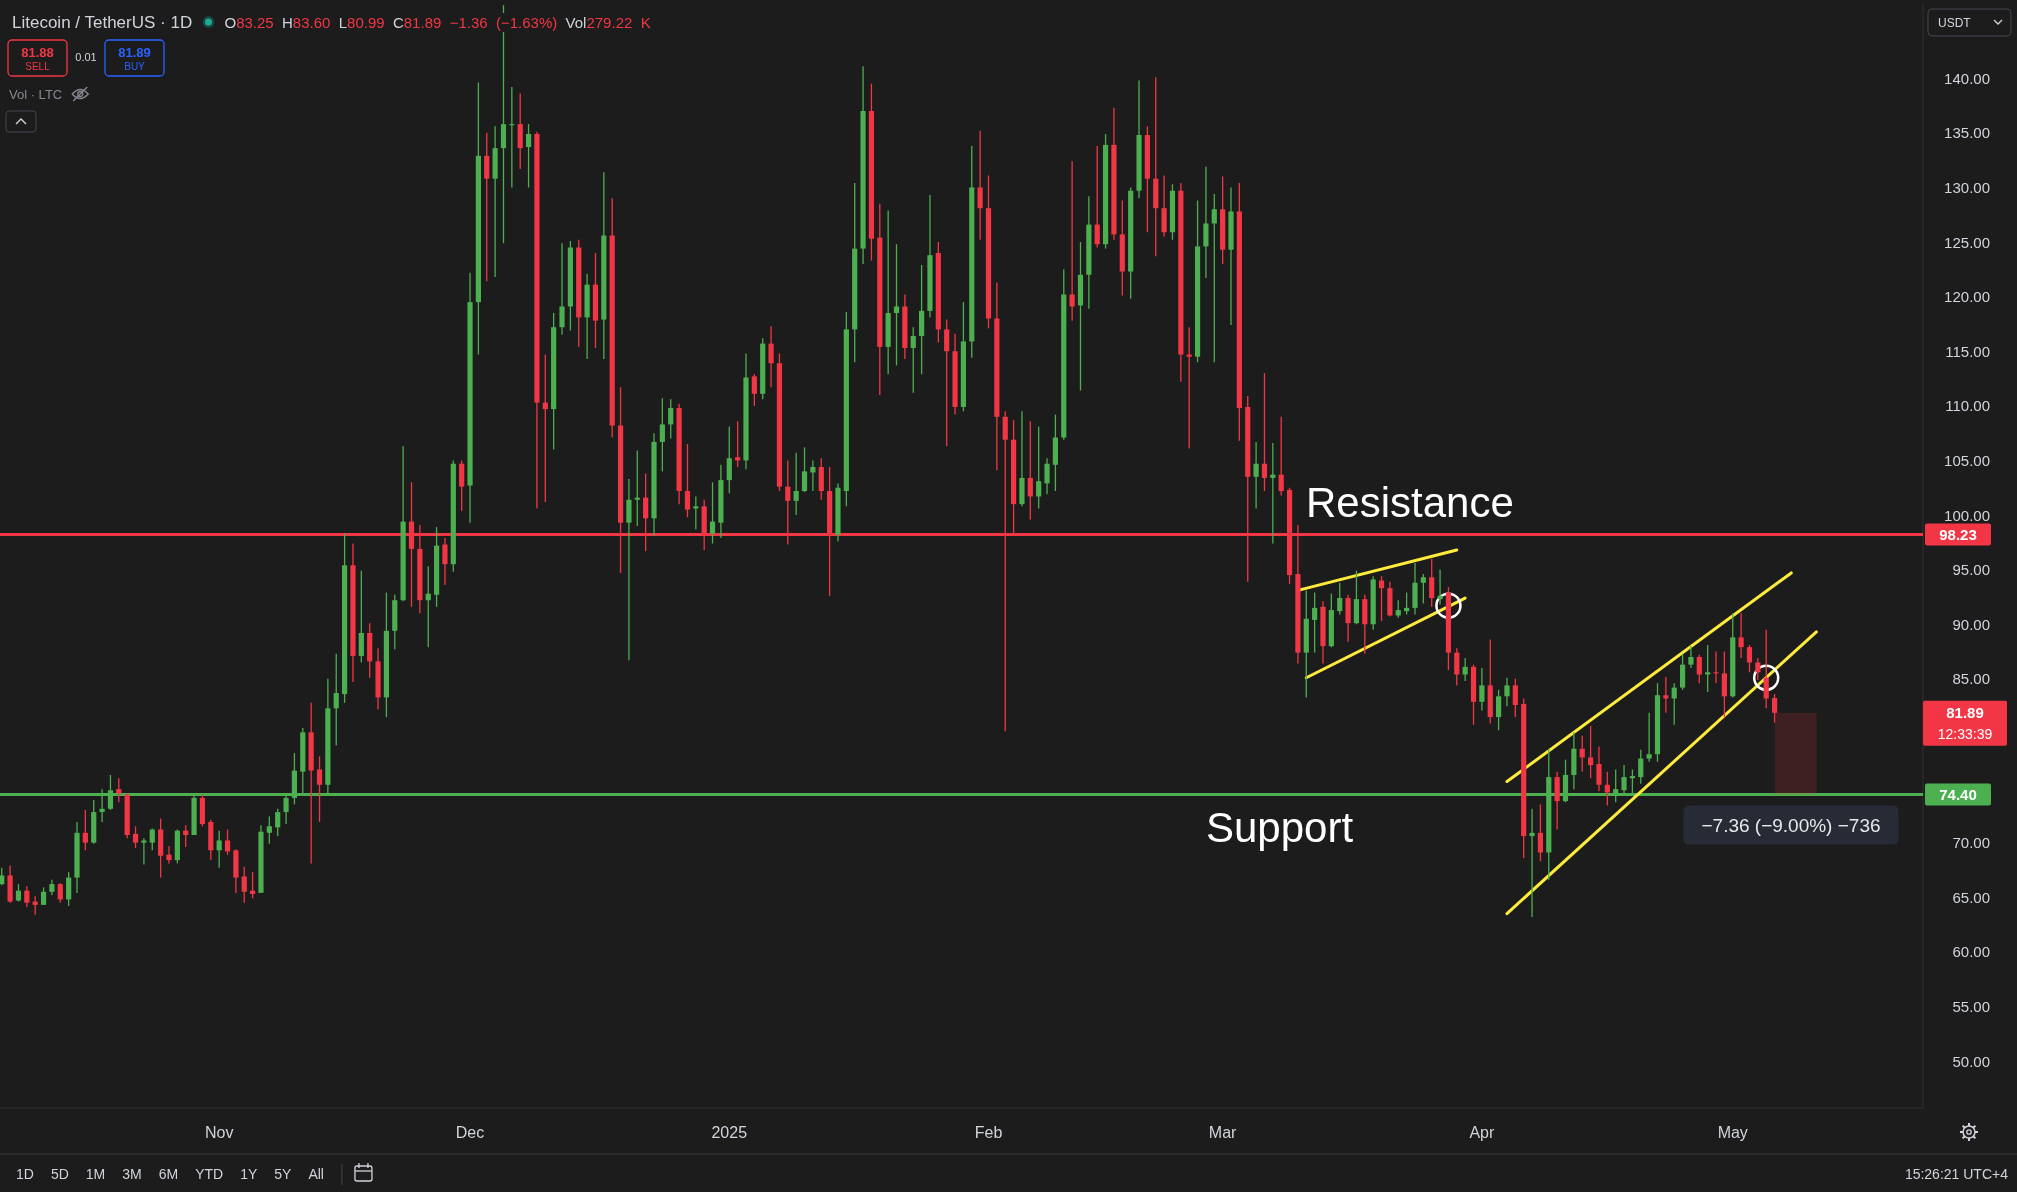  Describe the element at coordinates (1971, 624) in the screenshot. I see `y-tick-label: 90.00` at that location.